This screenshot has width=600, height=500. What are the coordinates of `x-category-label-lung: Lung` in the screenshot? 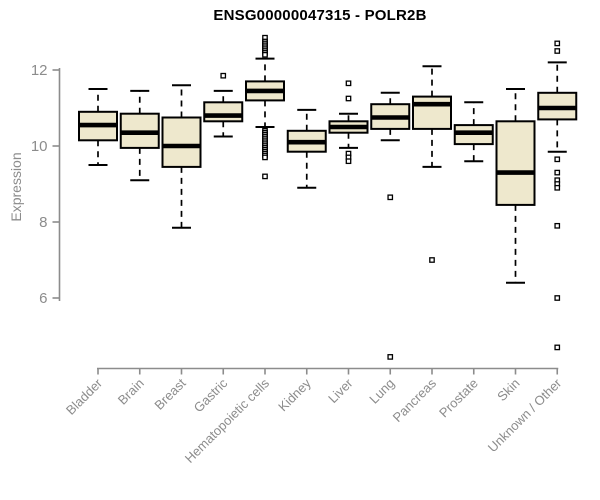 It's located at (381, 391).